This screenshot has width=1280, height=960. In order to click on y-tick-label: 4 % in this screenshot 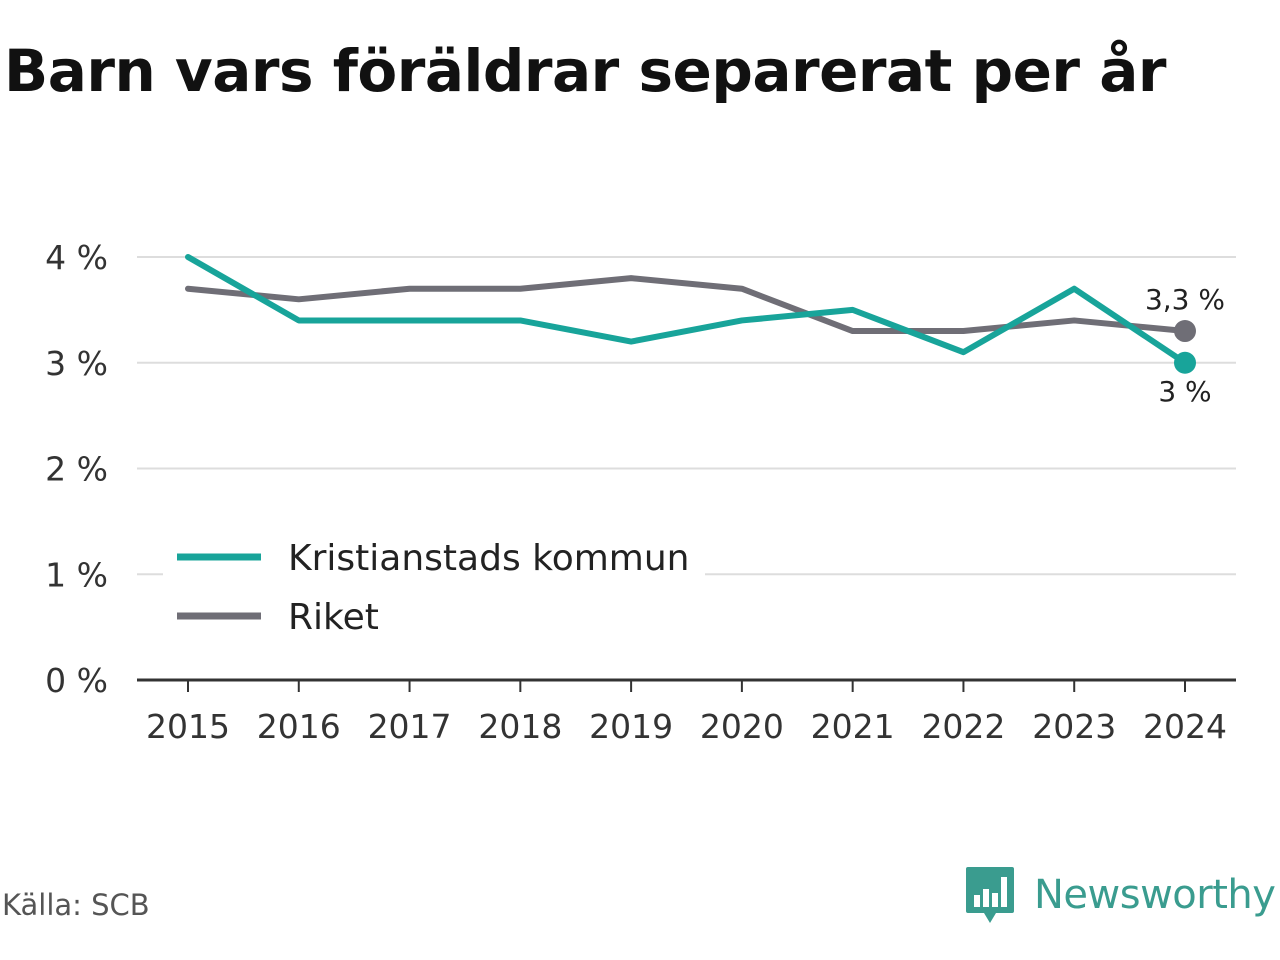, I will do `click(76, 257)`.